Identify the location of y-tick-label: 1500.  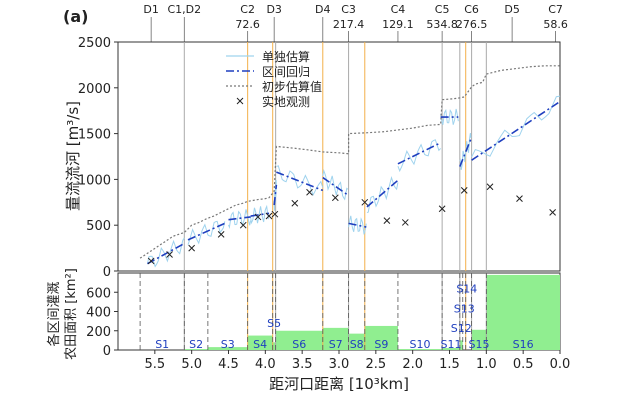
(94, 135).